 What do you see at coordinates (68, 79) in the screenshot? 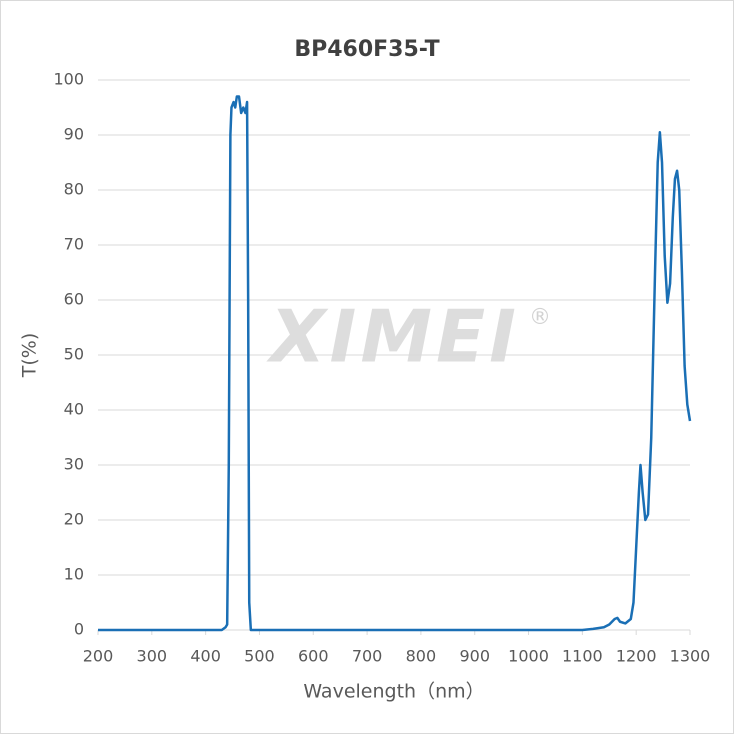
I see `y-tick-label: 100` at bounding box center [68, 79].